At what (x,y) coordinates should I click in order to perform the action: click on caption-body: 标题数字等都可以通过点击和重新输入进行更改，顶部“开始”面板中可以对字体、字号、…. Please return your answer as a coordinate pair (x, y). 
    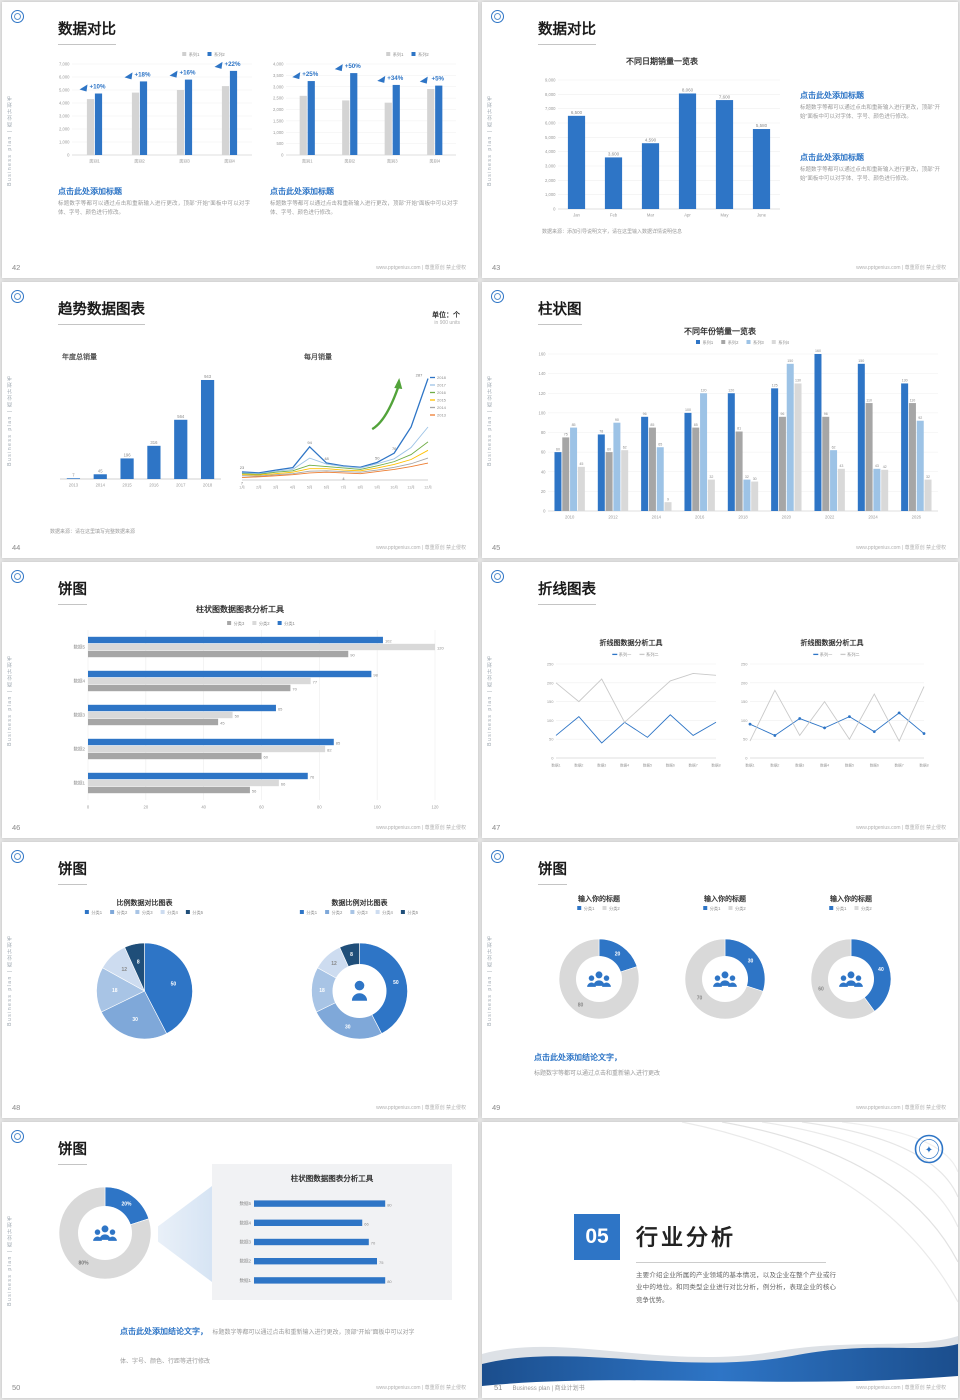
    Looking at the image, I should click on (870, 175).